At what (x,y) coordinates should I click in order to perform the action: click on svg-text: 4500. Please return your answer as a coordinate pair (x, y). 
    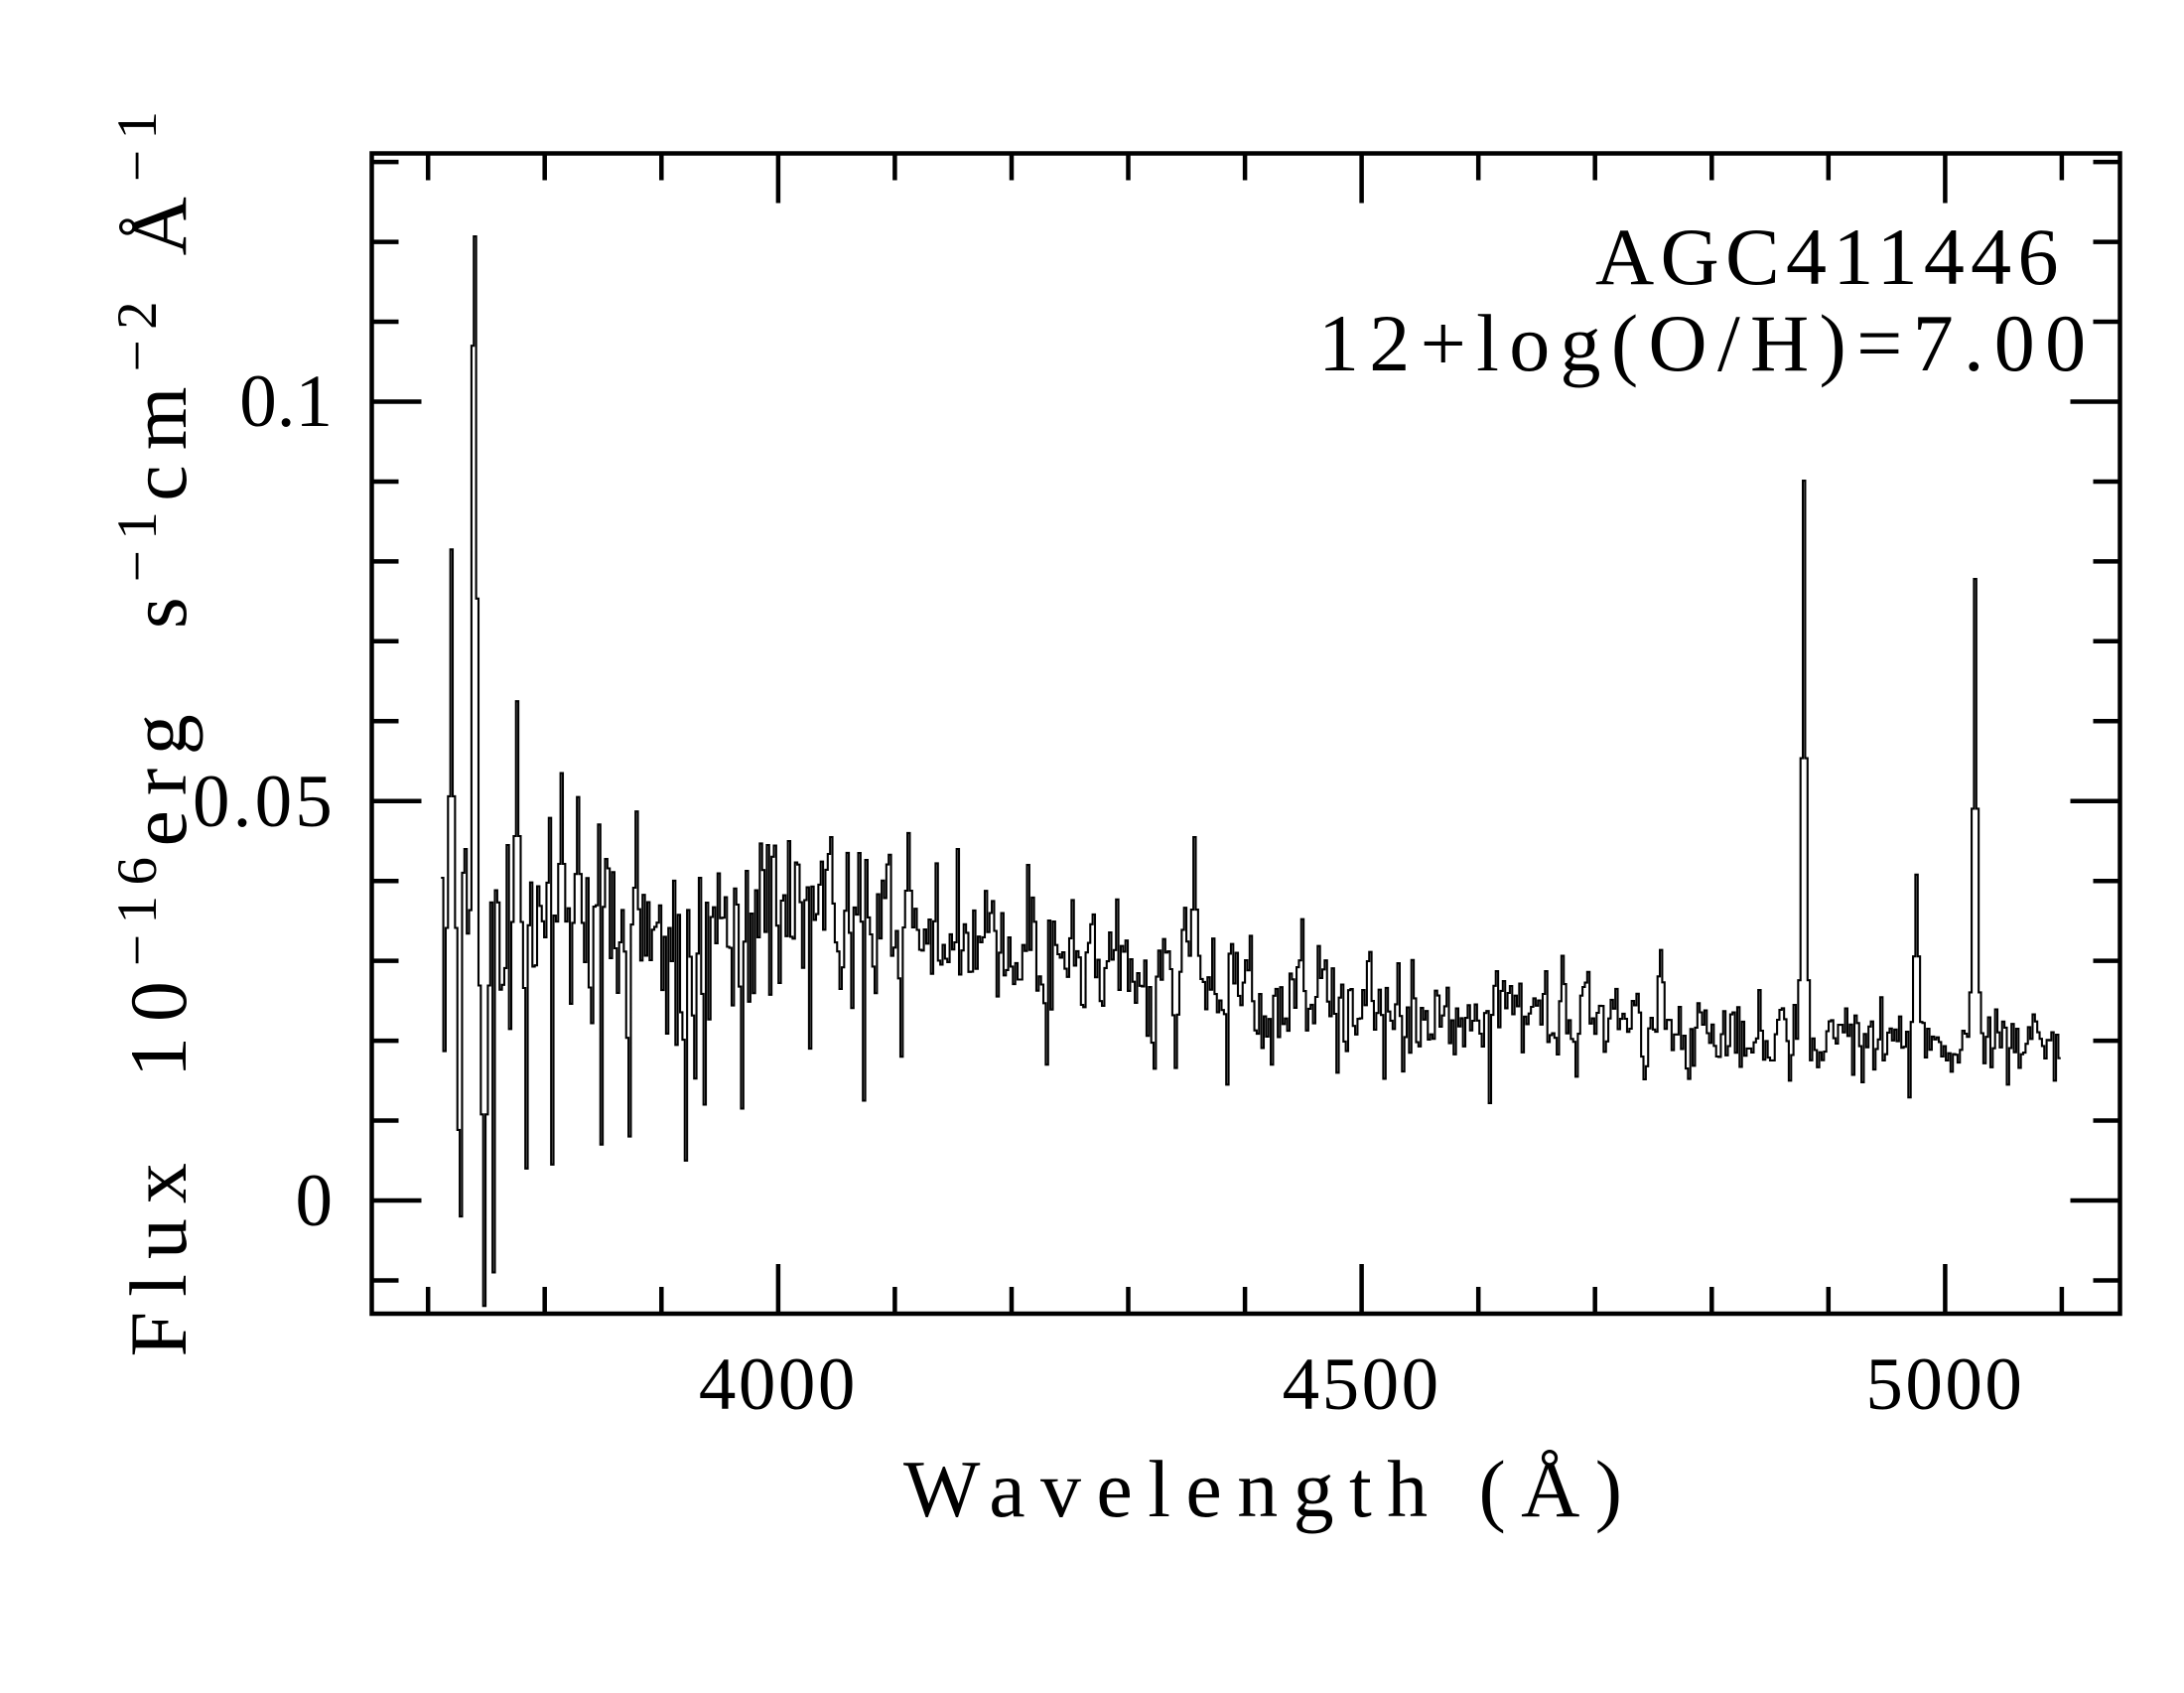
    Looking at the image, I should click on (1362, 1384).